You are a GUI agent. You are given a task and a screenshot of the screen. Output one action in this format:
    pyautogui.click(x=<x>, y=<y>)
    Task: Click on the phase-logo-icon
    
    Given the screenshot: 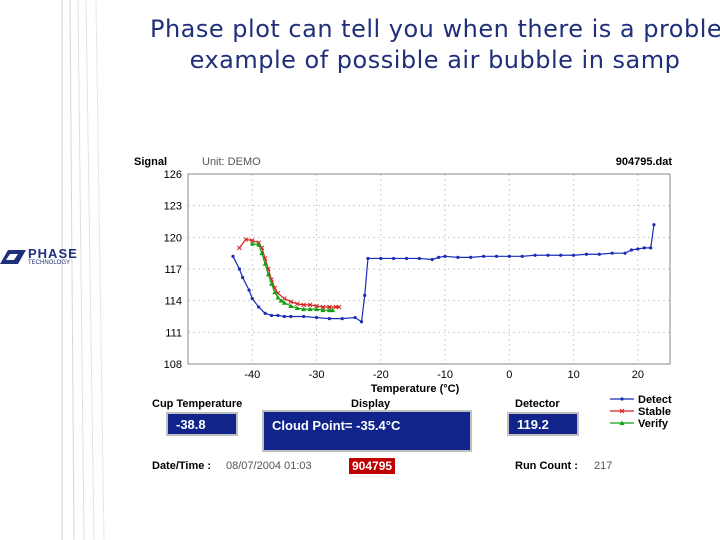 What is the action you would take?
    pyautogui.click(x=13, y=257)
    